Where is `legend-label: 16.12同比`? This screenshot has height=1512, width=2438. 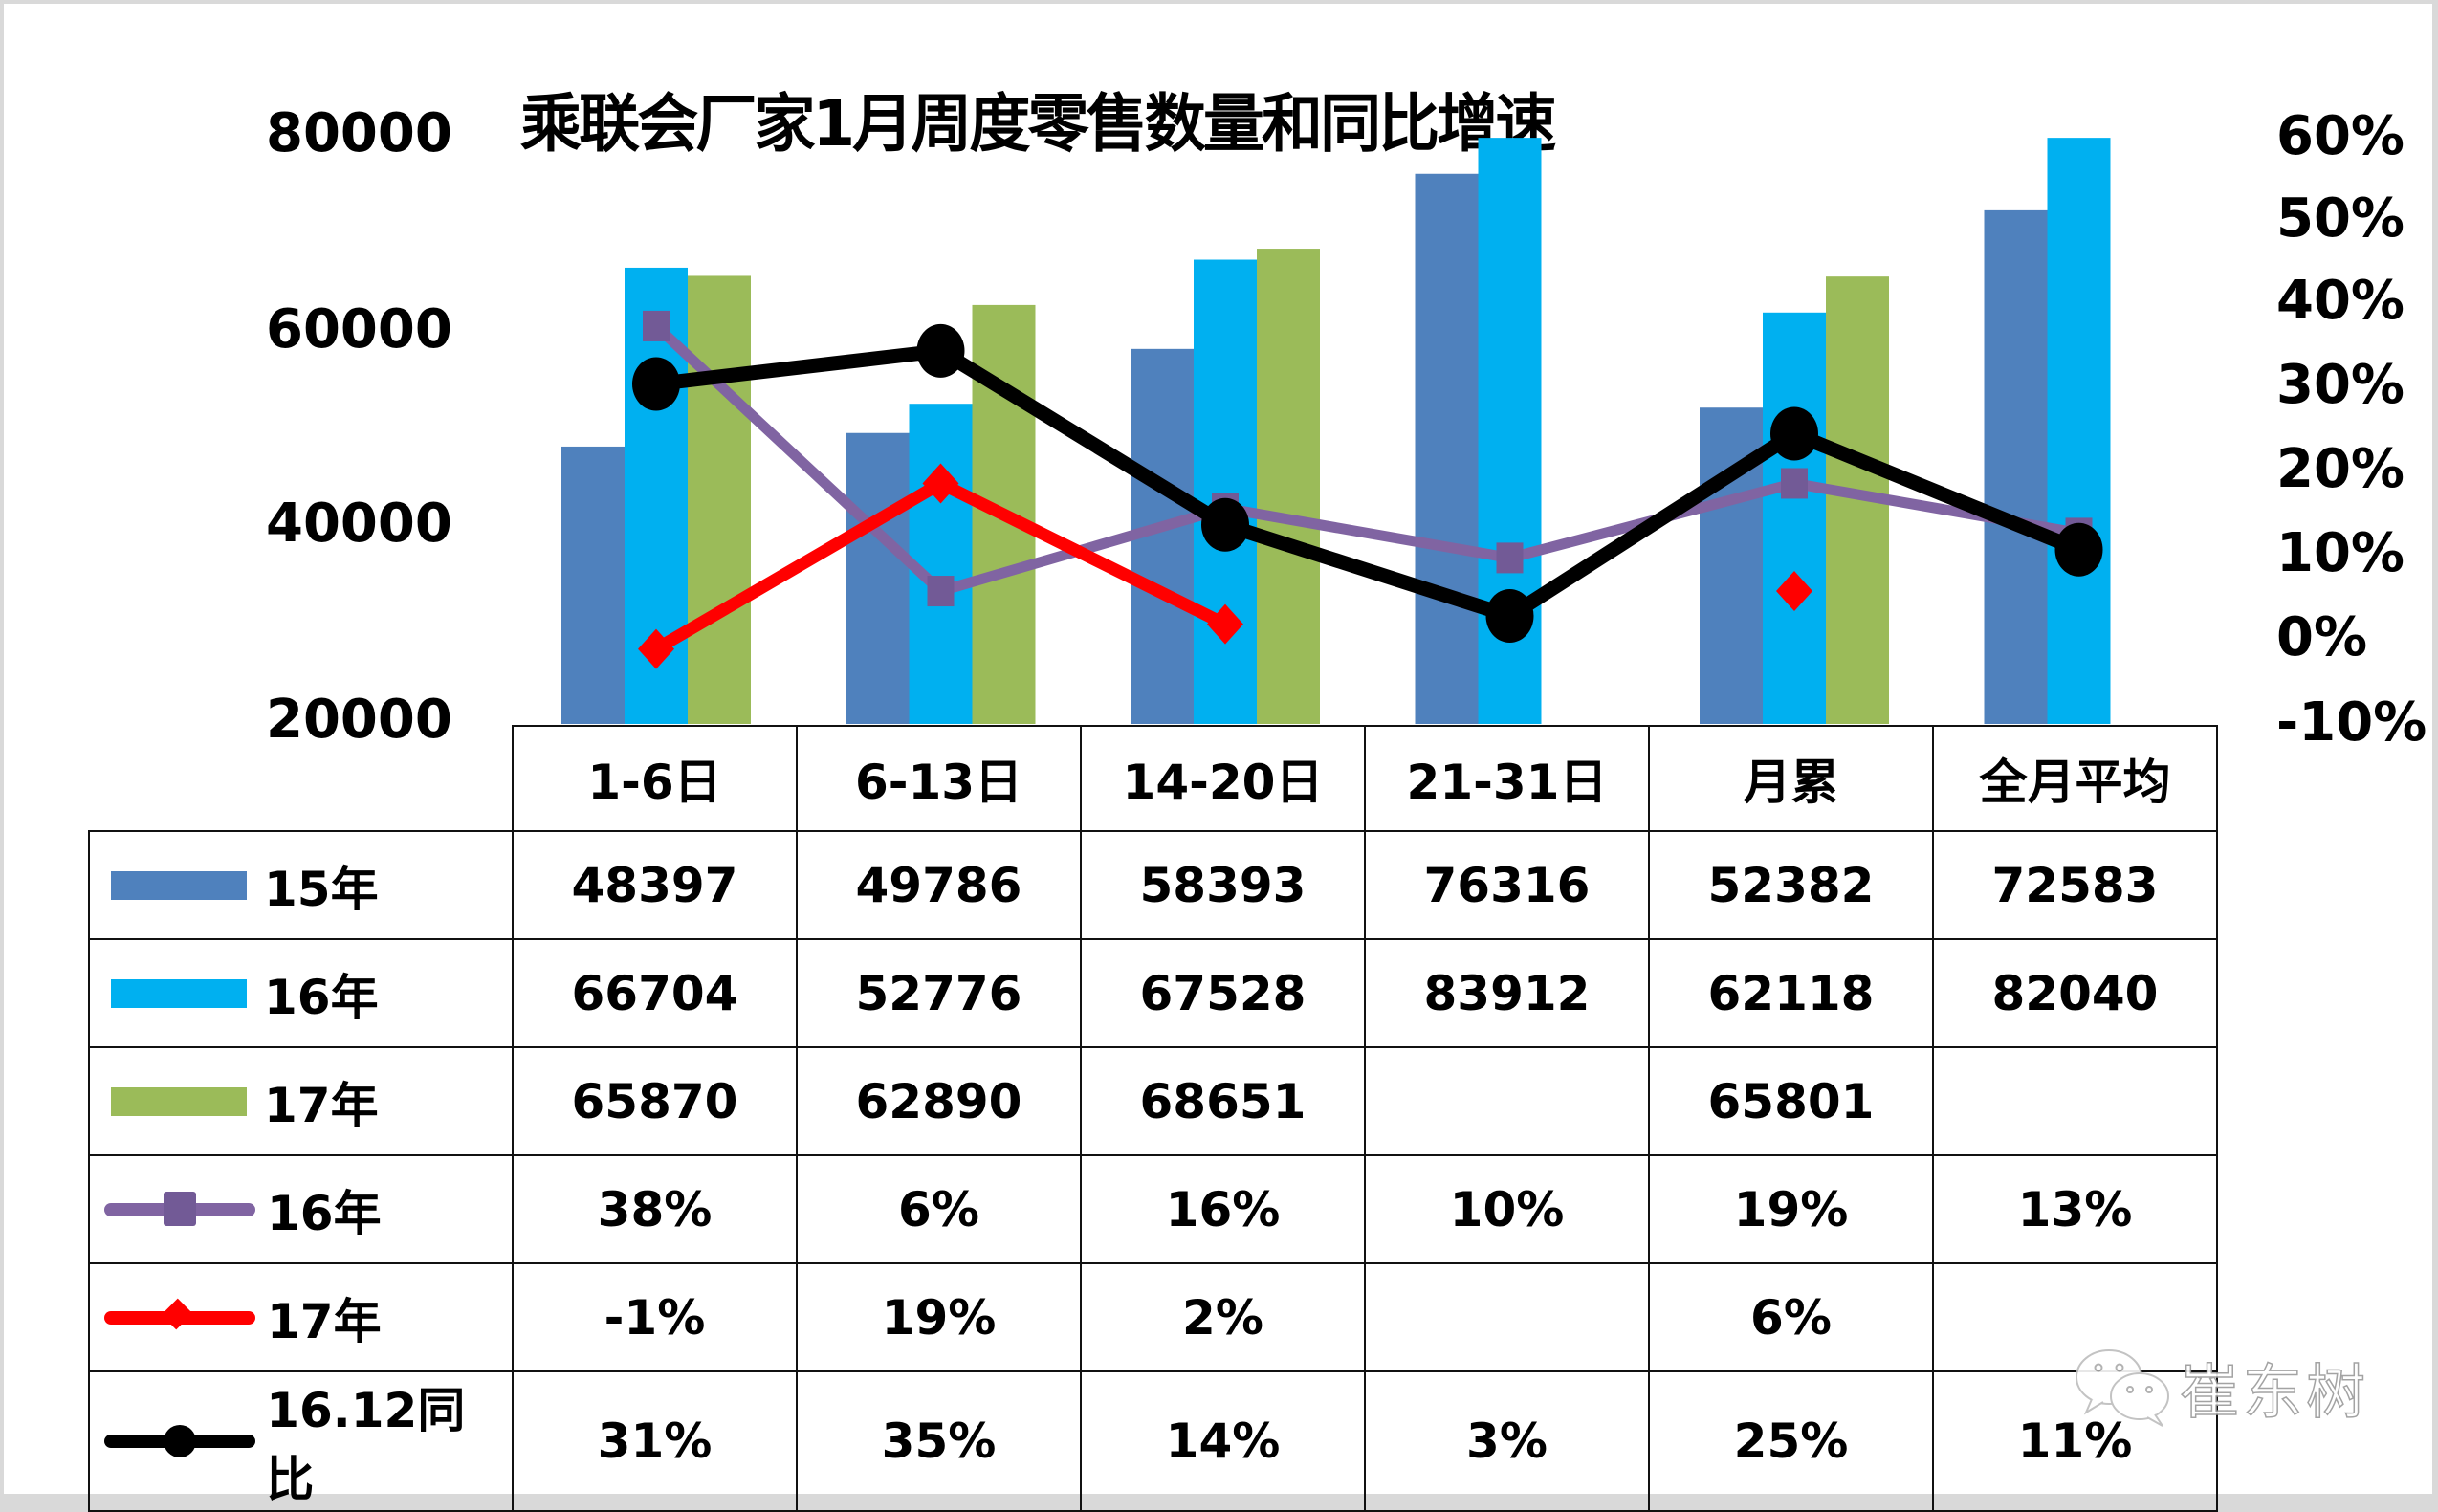
legend-label: 16.12同比 is located at coordinates (366, 1445).